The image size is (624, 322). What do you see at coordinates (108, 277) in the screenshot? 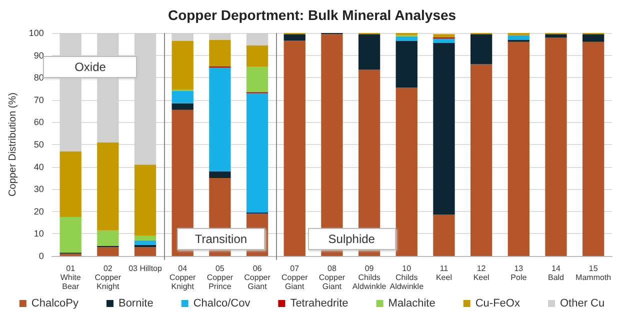
I see `x-tick-label: 02 Copper Knight` at bounding box center [108, 277].